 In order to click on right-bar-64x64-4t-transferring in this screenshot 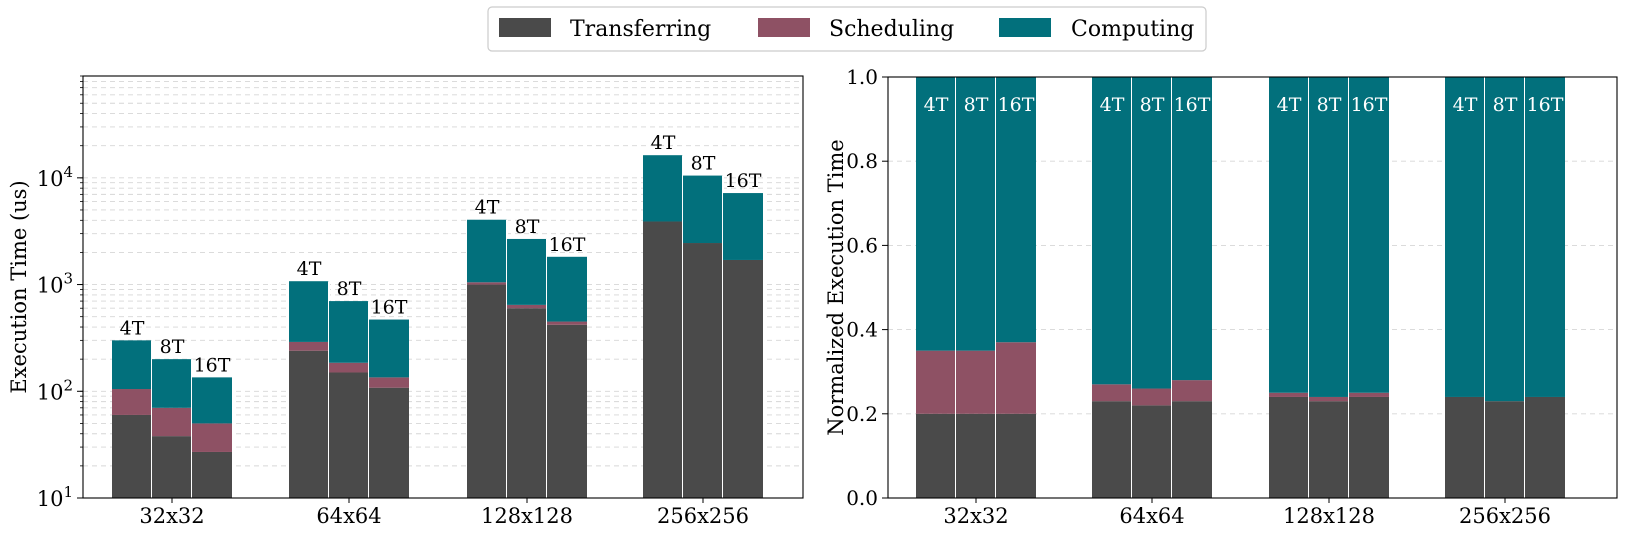, I will do `click(1112, 449)`.